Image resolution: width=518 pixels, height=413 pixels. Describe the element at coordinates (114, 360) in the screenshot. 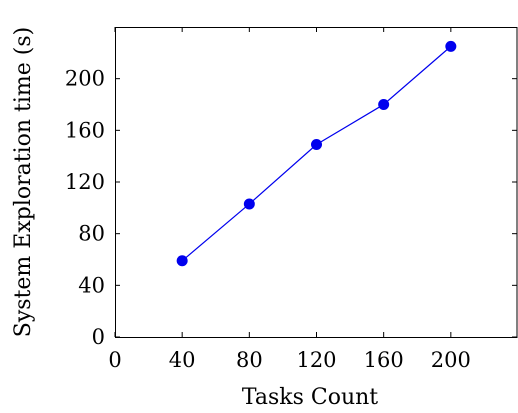

I see `x-tick-label: 0` at that location.